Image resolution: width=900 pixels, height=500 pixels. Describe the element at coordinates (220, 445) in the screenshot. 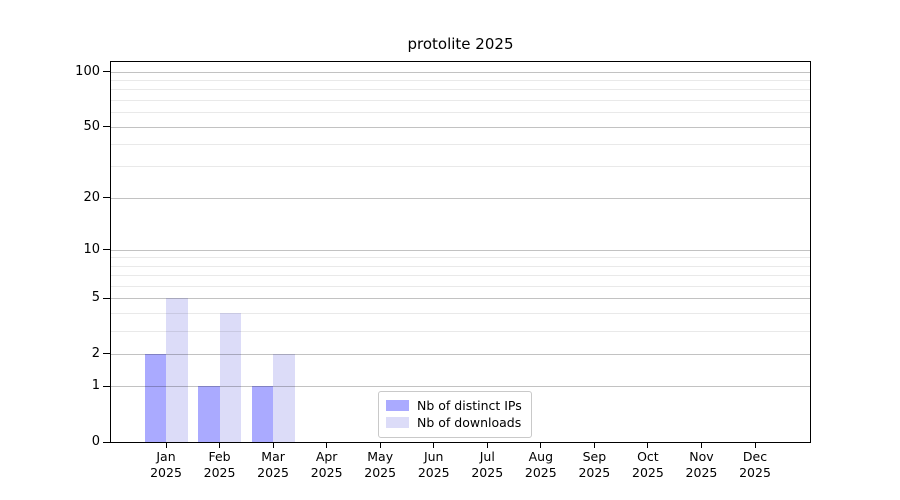

I see `x-tick-feb` at that location.